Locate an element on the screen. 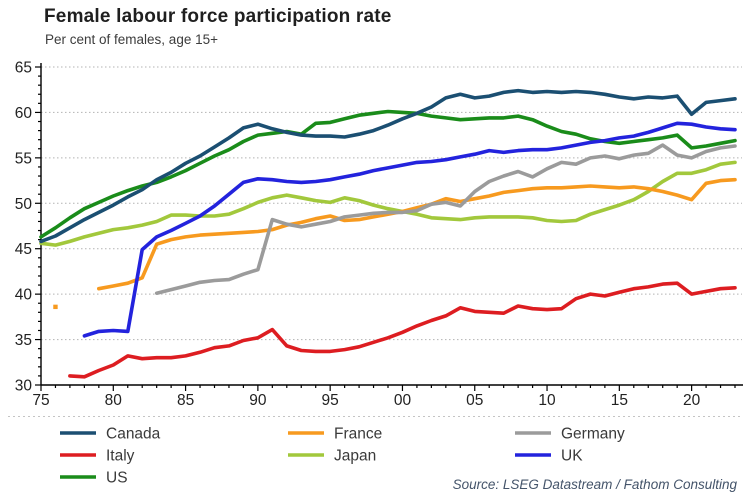 This screenshot has width=750, height=500. x-tick-label: 20 is located at coordinates (692, 400).